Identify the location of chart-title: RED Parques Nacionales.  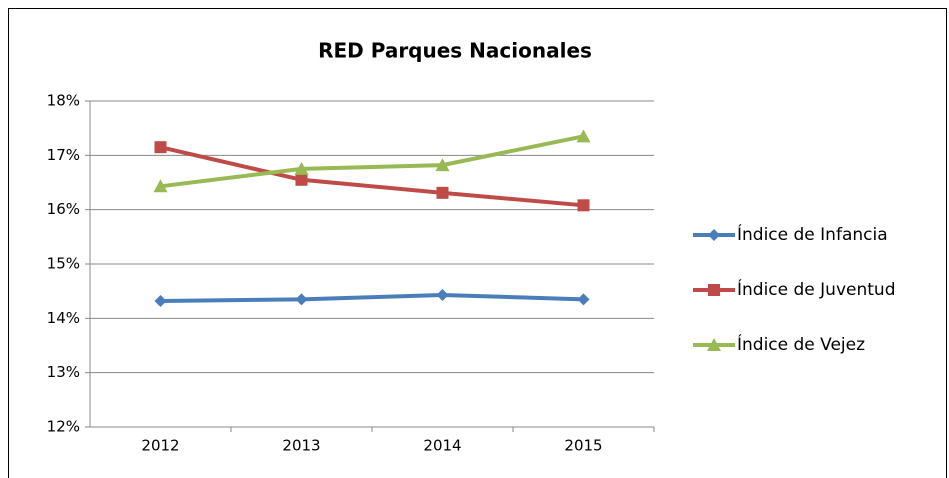
(455, 51).